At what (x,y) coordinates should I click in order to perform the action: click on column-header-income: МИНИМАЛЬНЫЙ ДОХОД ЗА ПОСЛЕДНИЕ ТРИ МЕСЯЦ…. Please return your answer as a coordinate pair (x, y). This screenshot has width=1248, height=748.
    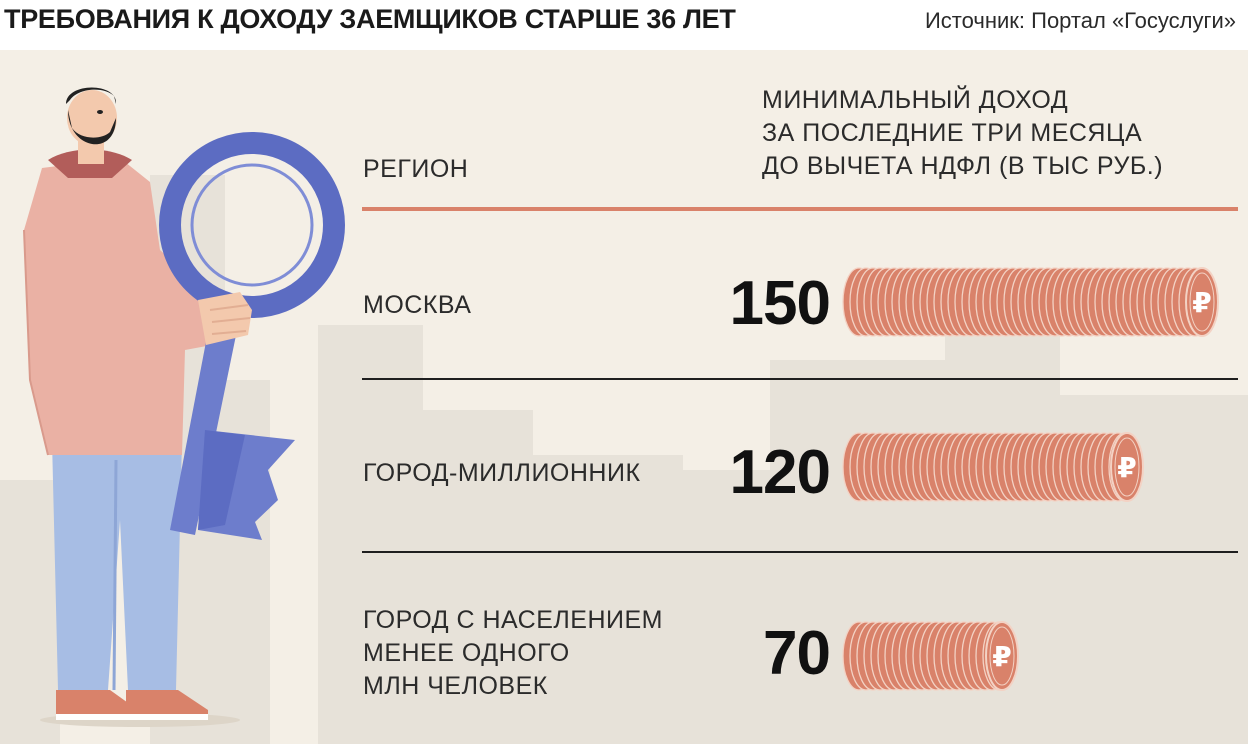
    Looking at the image, I should click on (963, 133).